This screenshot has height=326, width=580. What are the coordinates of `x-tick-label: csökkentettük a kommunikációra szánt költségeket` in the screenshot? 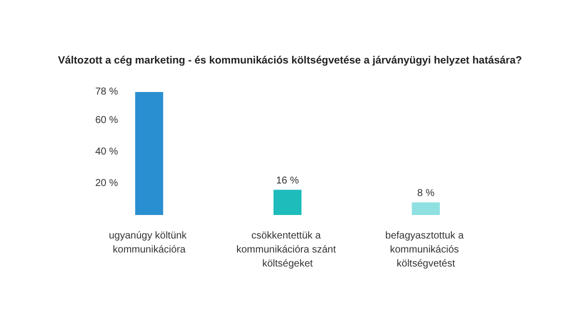 It's located at (287, 250).